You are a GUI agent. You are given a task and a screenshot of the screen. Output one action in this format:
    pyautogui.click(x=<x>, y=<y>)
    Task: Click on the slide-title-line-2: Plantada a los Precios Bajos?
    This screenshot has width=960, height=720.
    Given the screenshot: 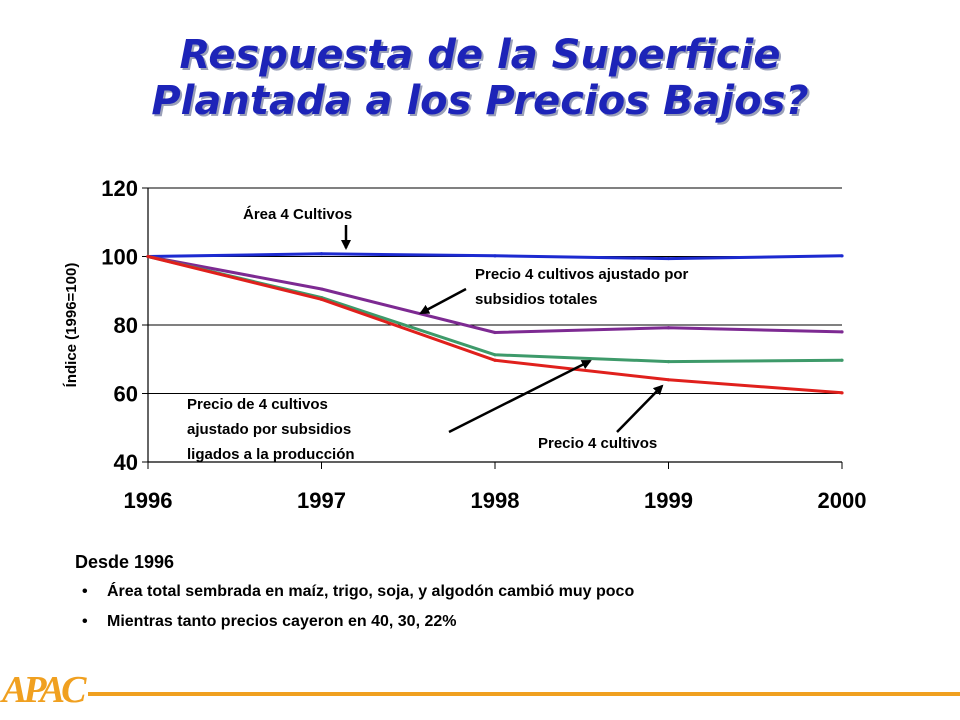 What is the action you would take?
    pyautogui.click(x=480, y=101)
    